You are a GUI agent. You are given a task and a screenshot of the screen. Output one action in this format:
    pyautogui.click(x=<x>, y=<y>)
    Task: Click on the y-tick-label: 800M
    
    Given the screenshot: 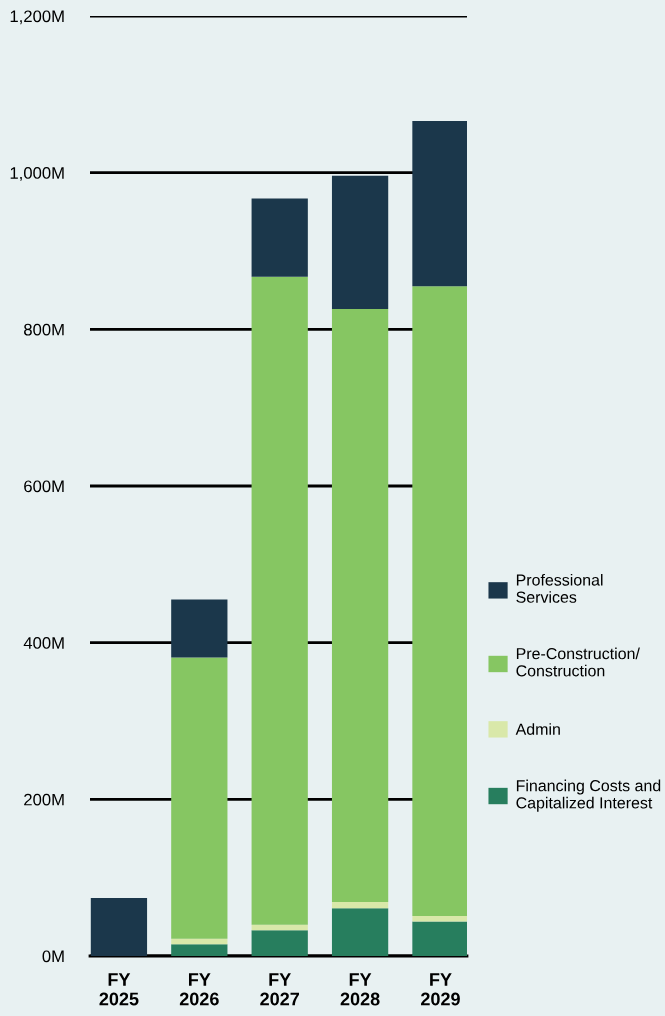 What is the action you would take?
    pyautogui.click(x=44, y=329)
    